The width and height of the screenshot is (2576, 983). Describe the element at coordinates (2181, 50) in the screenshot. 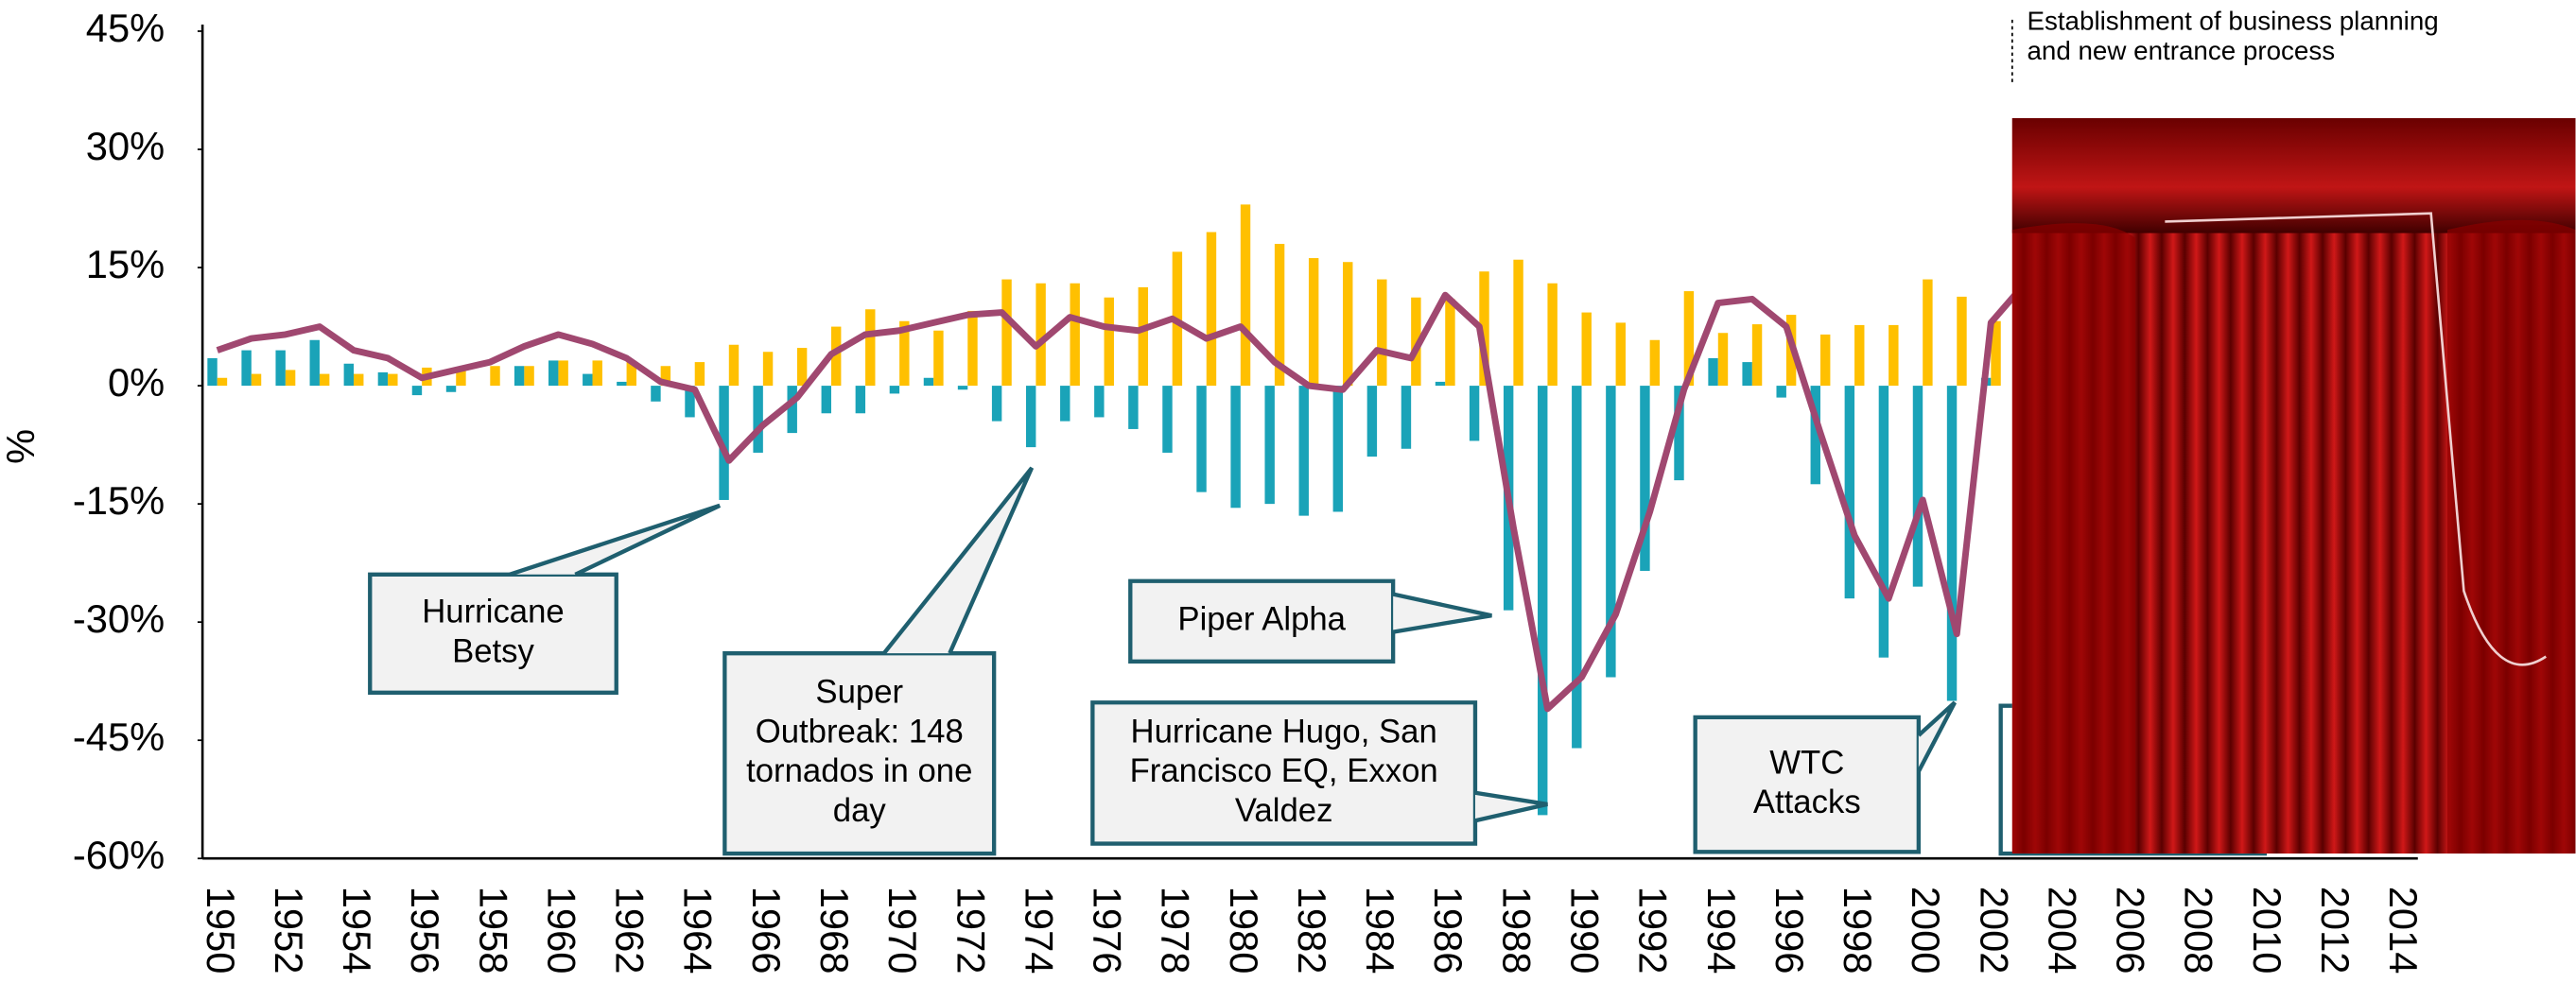

I see `note-text: and new entrance process` at that location.